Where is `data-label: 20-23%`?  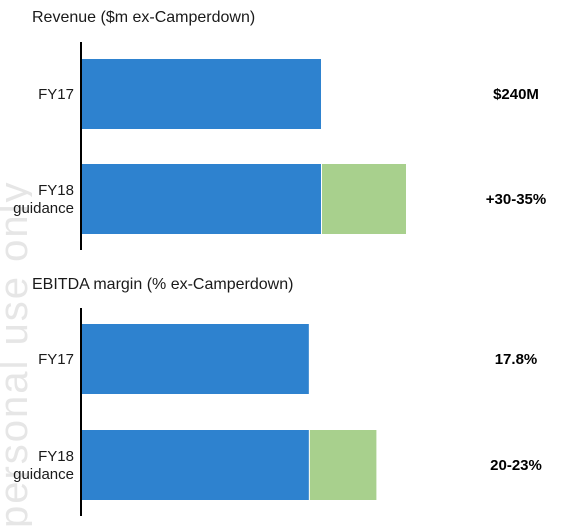 data-label: 20-23% is located at coordinates (516, 465).